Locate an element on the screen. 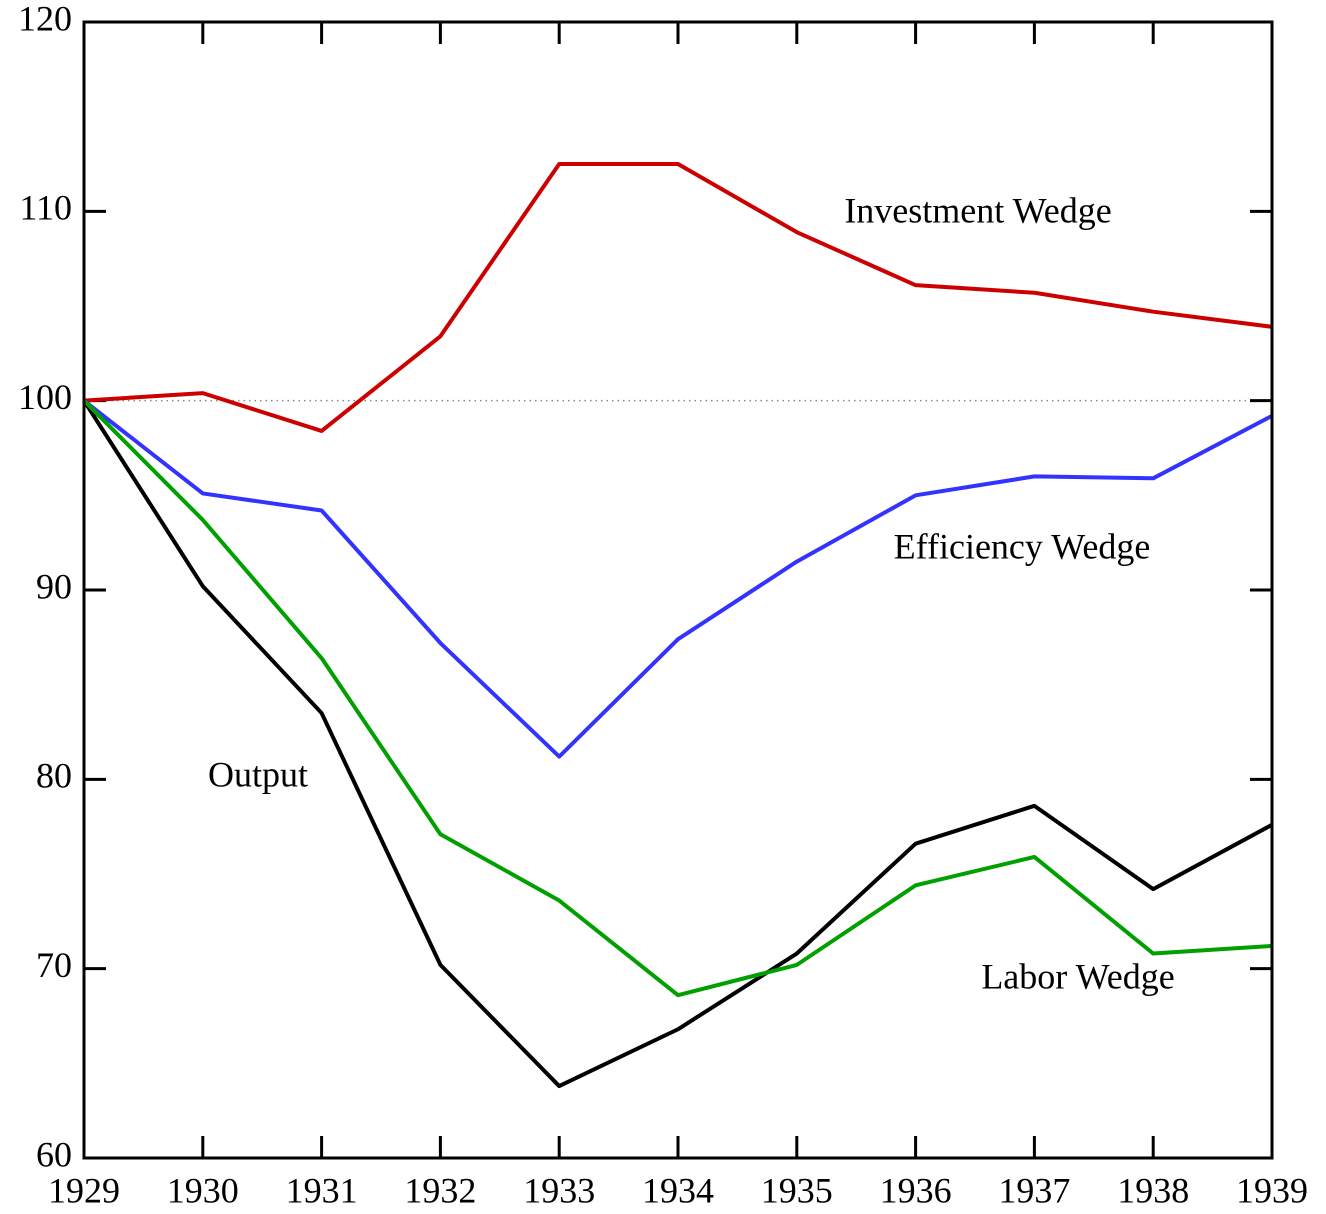 The height and width of the screenshot is (1214, 1326). y-tick-label: 80 is located at coordinates (54, 776).